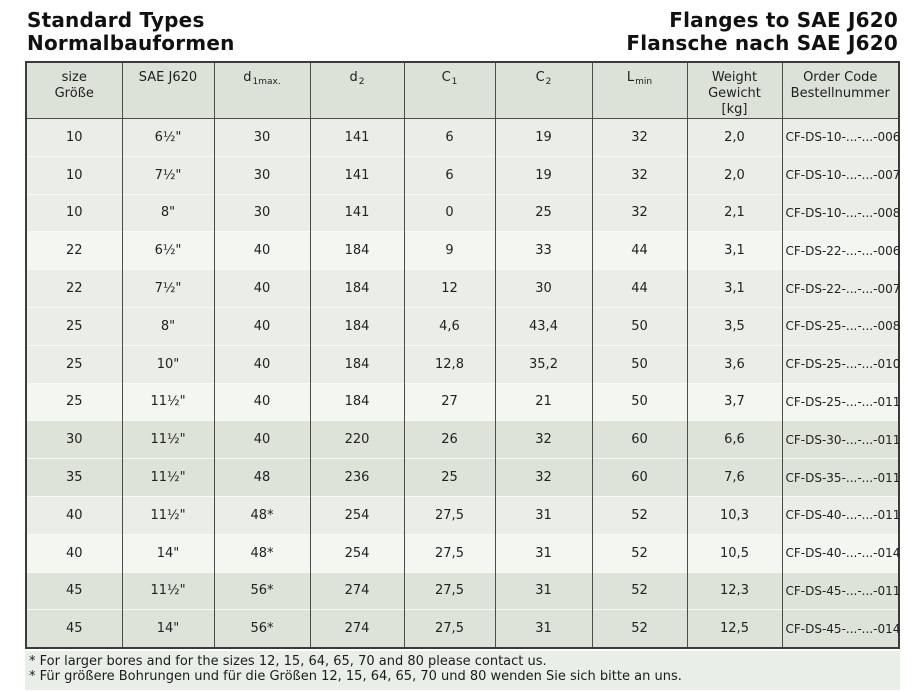  I want to click on col-header-lmin: Lmin, so click(639, 90).